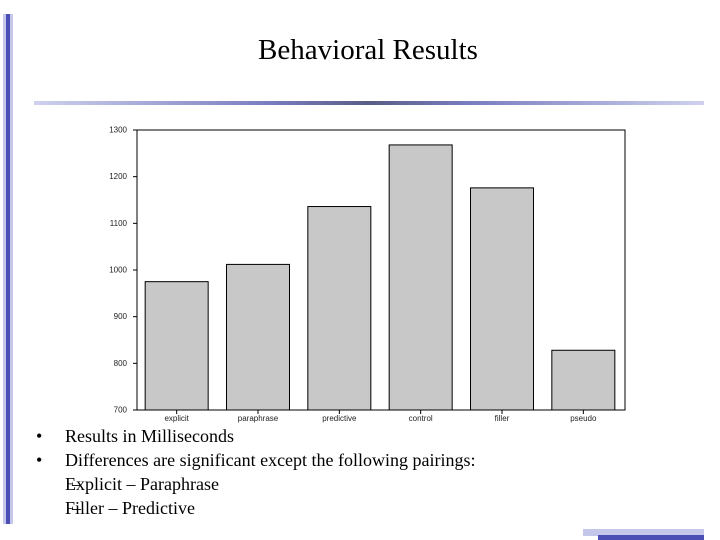 The width and height of the screenshot is (720, 540). Describe the element at coordinates (369, 103) in the screenshot. I see `title-underline` at that location.